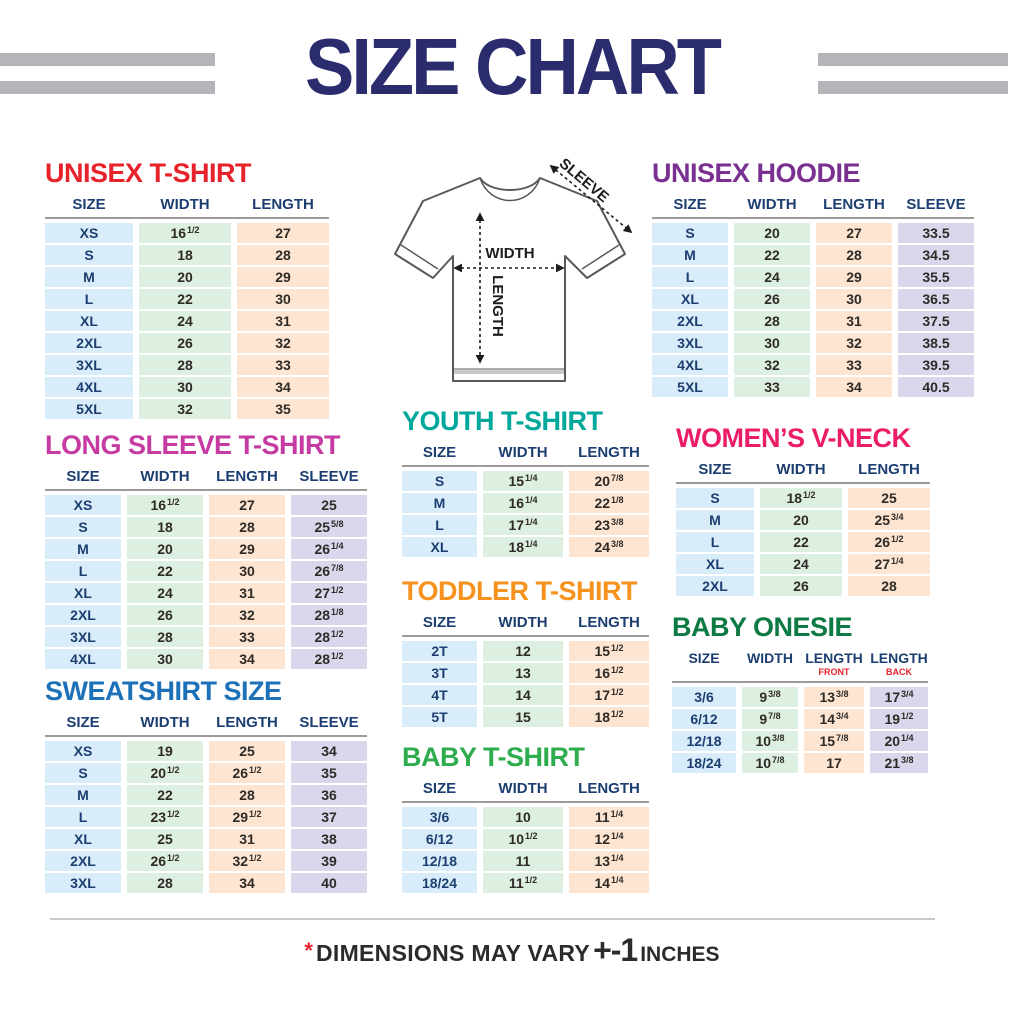 The height and width of the screenshot is (1024, 1024). What do you see at coordinates (523, 717) in the screenshot?
I see `value-cell: 15` at bounding box center [523, 717].